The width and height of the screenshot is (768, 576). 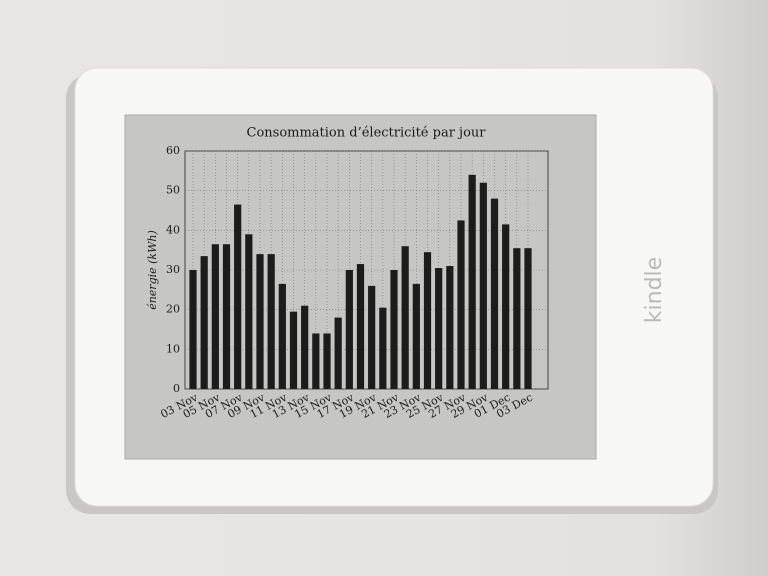 I want to click on y-tick-label: 20, so click(x=173, y=309).